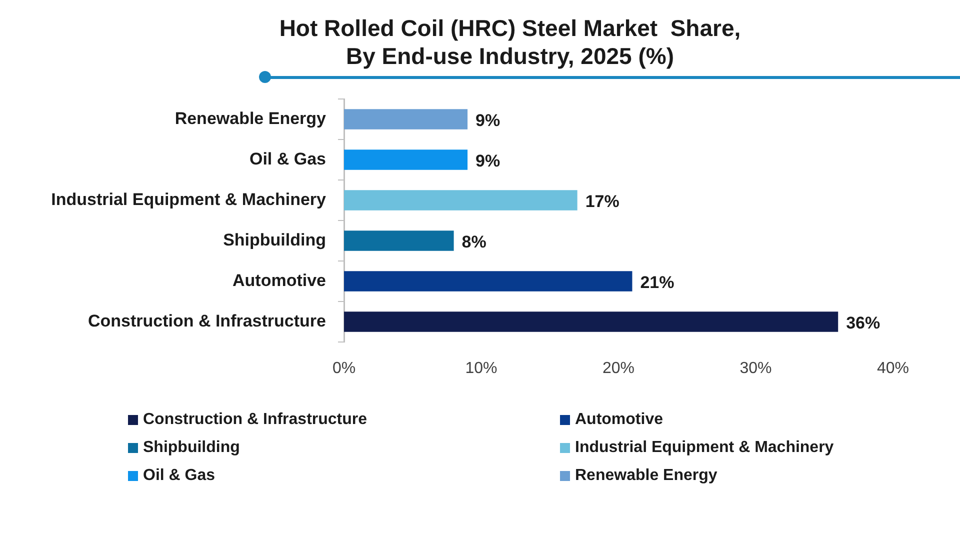 The width and height of the screenshot is (960, 540). I want to click on data-label: 36%, so click(863, 322).